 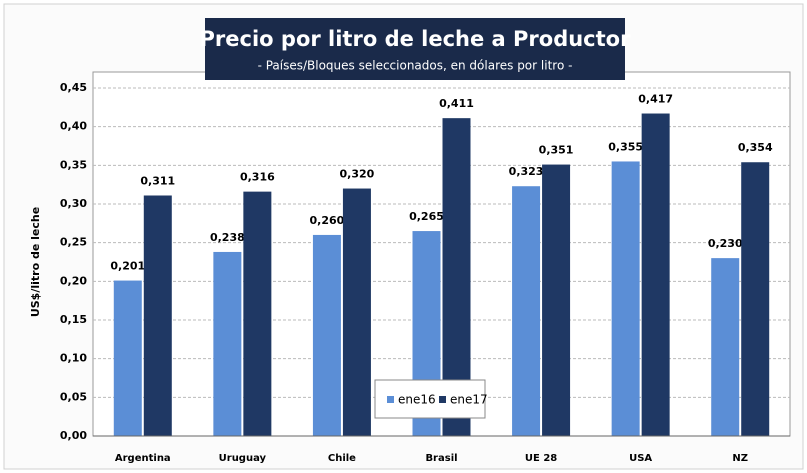 I want to click on data-label: 0,320, so click(x=357, y=174).